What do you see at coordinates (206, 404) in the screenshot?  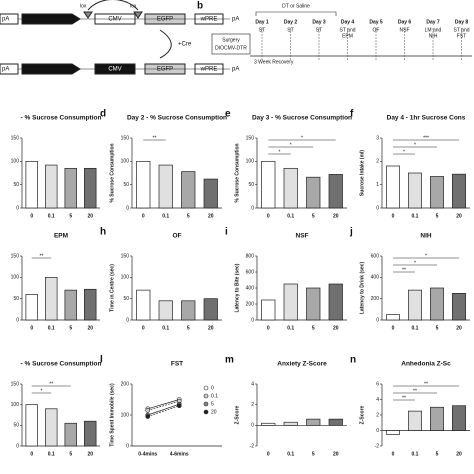 I see `legend-marker` at bounding box center [206, 404].